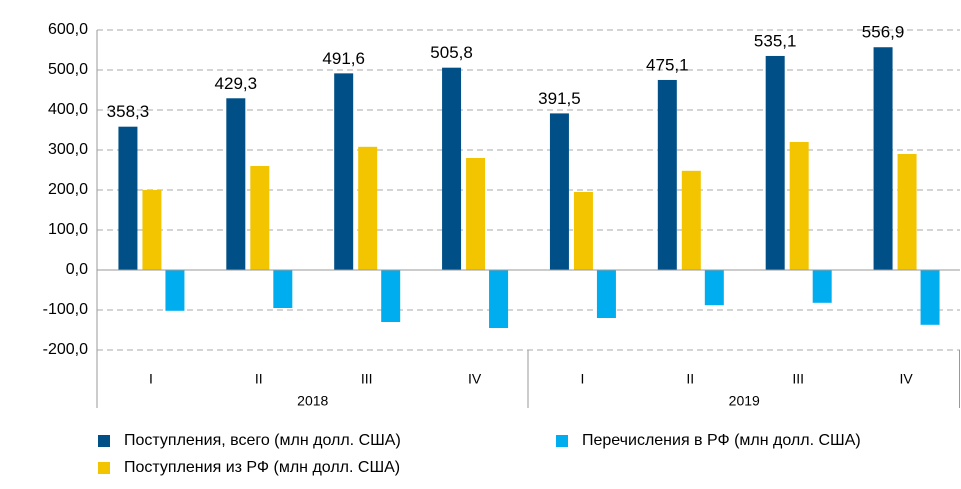 Image resolution: width=961 pixels, height=489 pixels. What do you see at coordinates (68, 69) in the screenshot?
I see `y-tick-label: 500,0` at bounding box center [68, 69].